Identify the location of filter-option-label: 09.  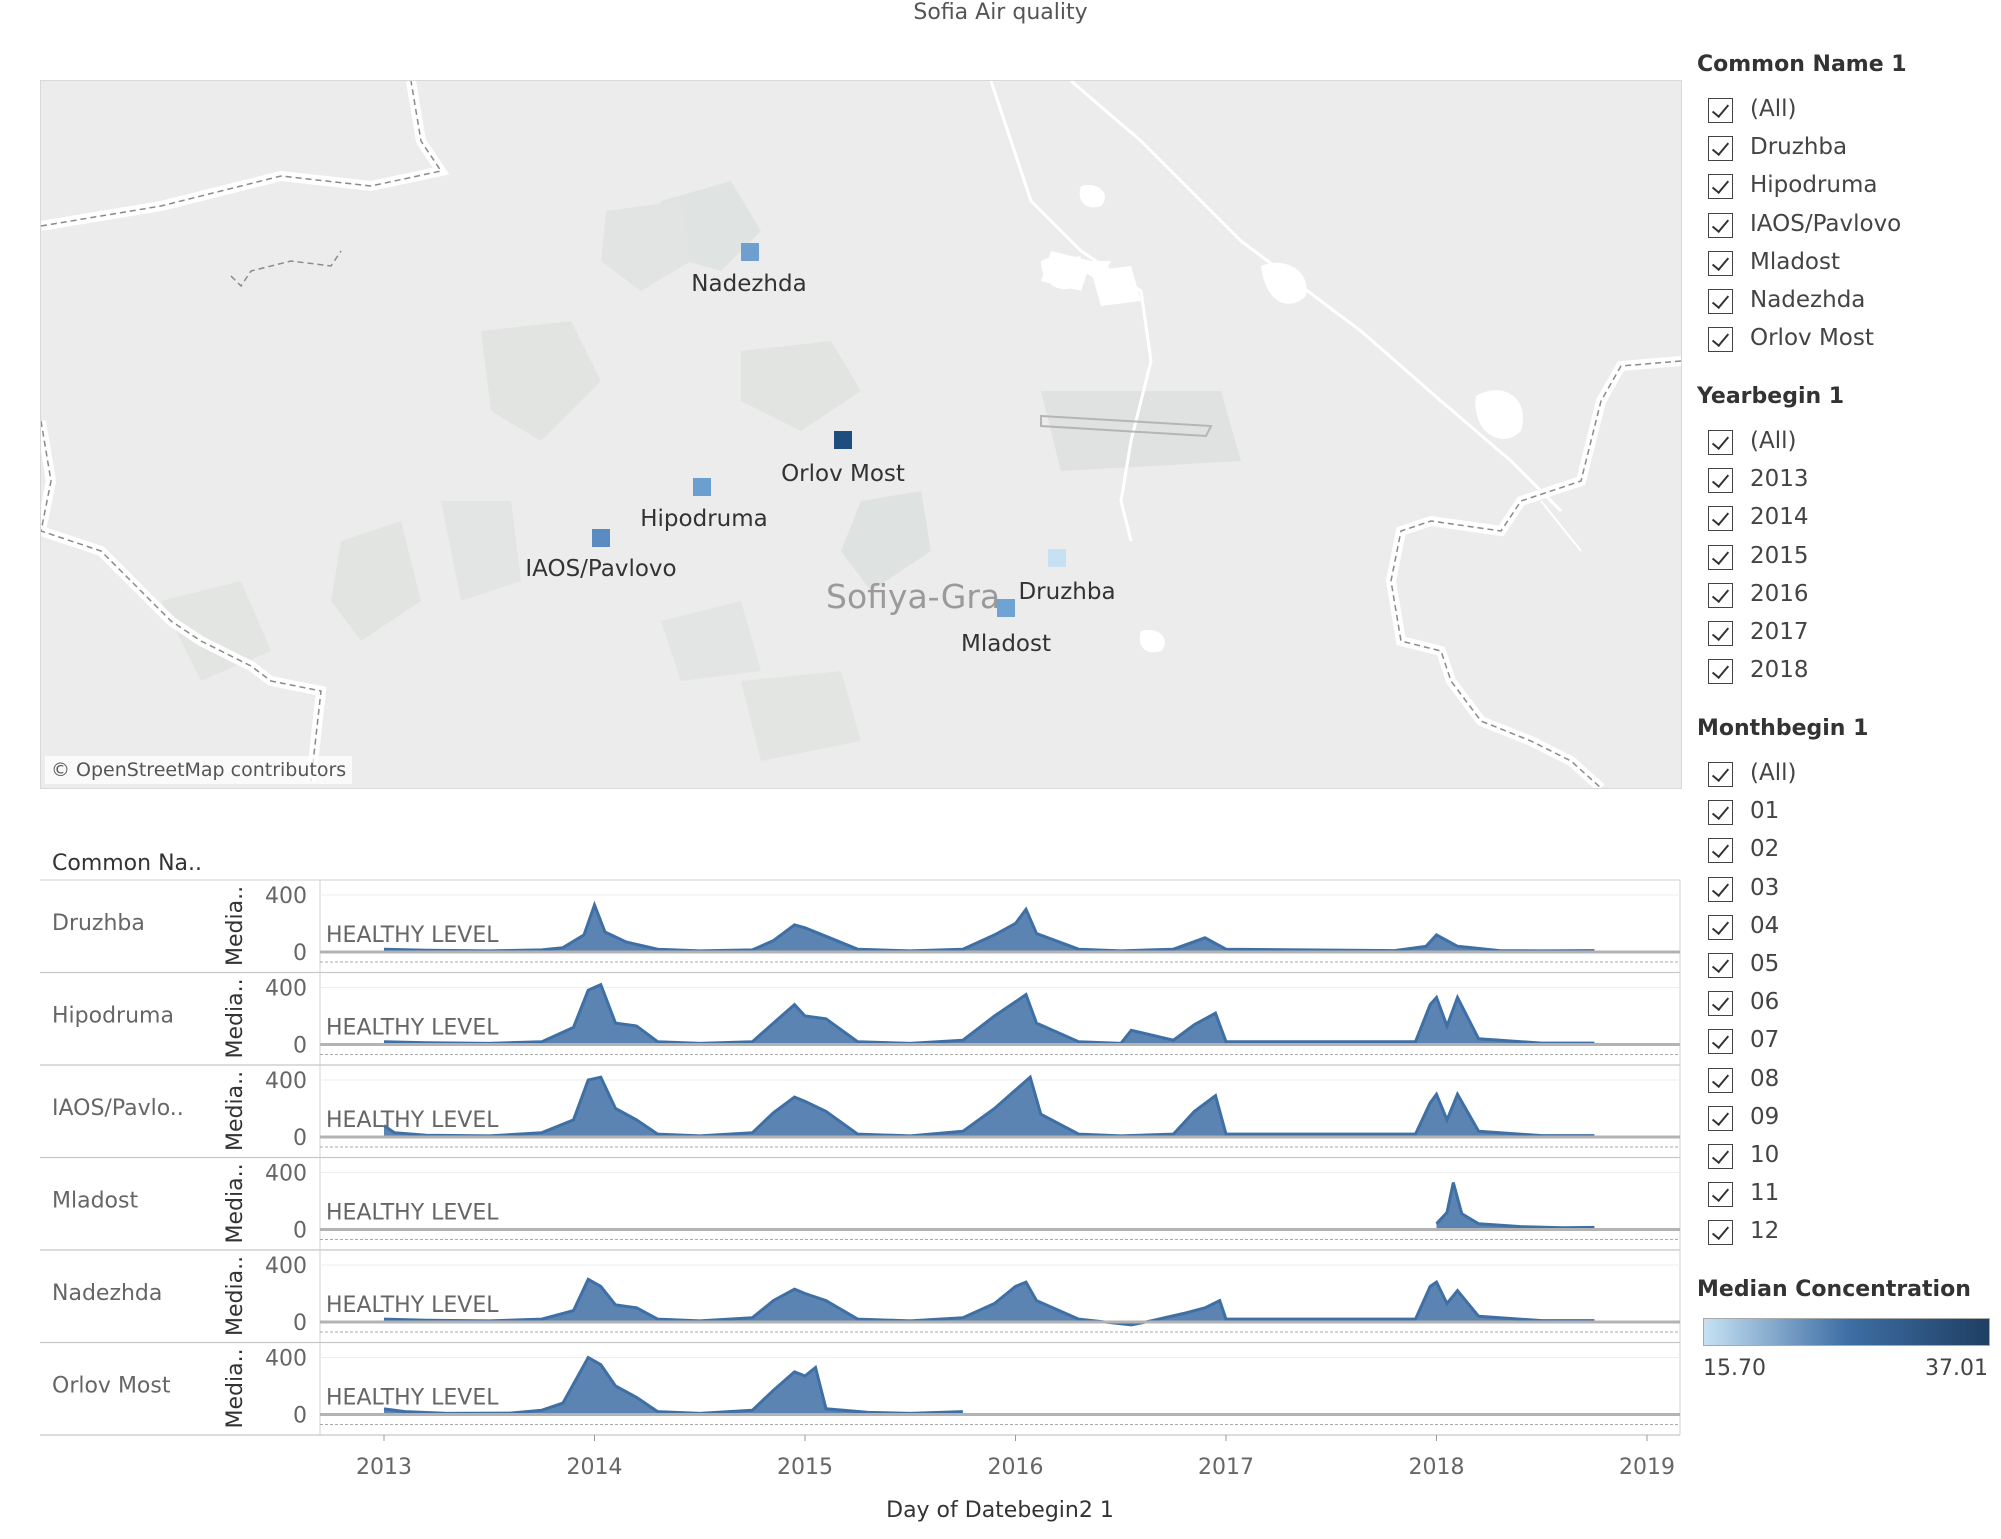
(1765, 1116).